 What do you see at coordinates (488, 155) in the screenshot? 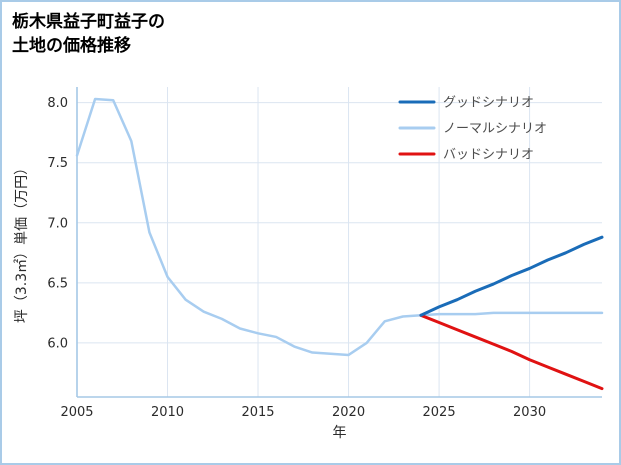
I see `legend-label-bad: バッドシナリオ` at bounding box center [488, 155].